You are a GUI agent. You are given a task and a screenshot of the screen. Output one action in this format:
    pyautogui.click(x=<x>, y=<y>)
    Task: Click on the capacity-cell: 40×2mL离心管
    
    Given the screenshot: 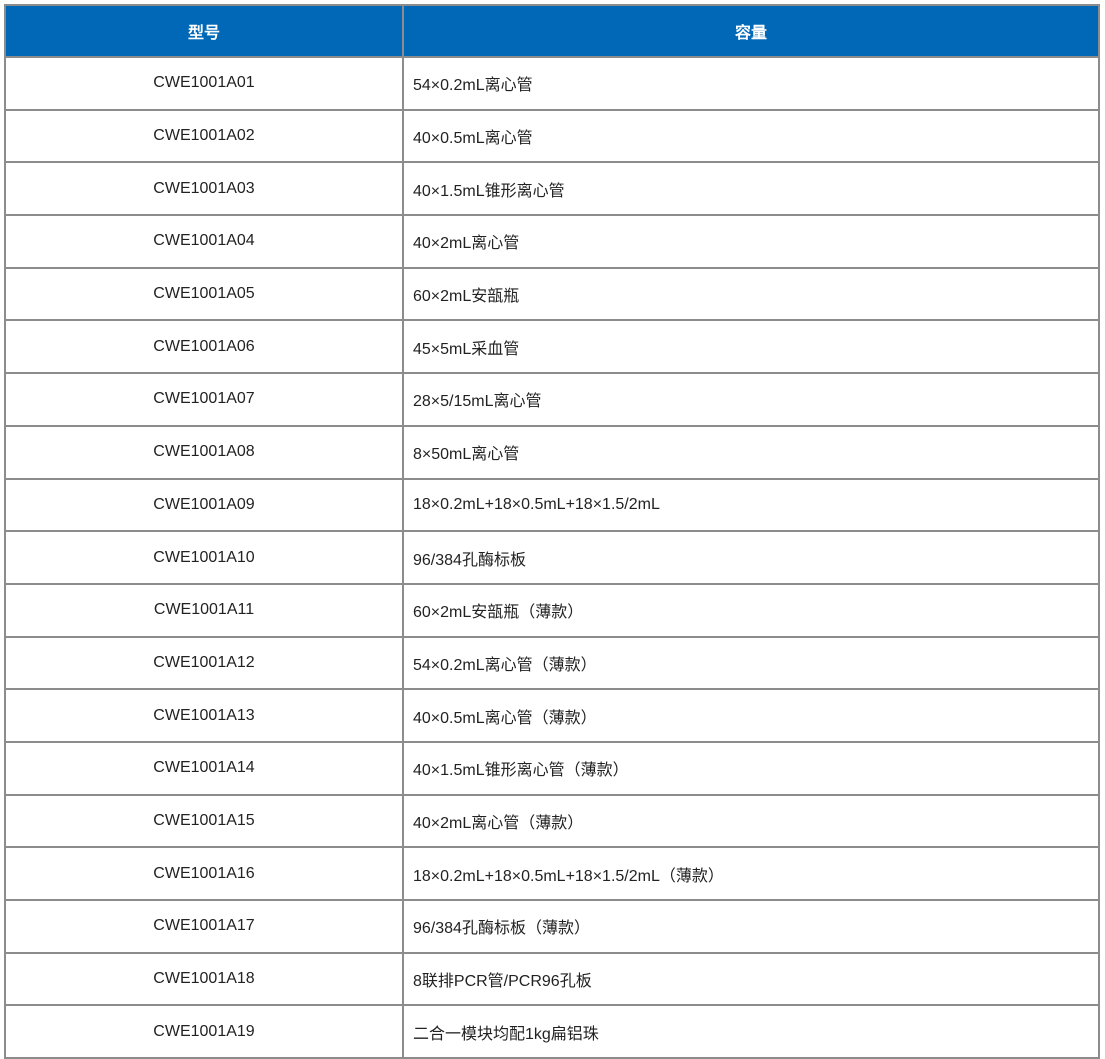 What is the action you would take?
    pyautogui.click(x=751, y=241)
    